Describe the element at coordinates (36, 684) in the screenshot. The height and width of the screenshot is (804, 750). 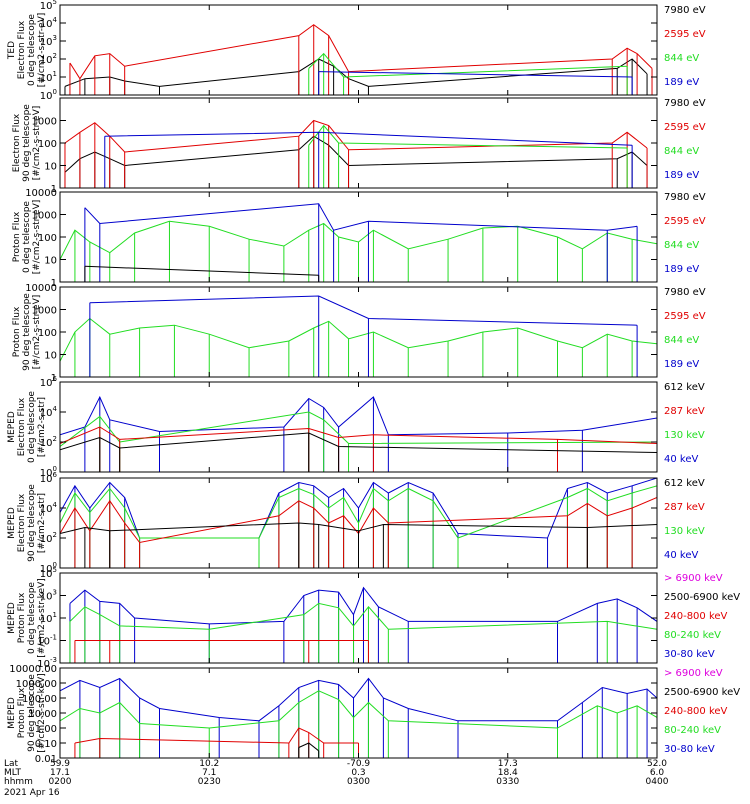
I see `y-tick-label: 1000.00` at that location.